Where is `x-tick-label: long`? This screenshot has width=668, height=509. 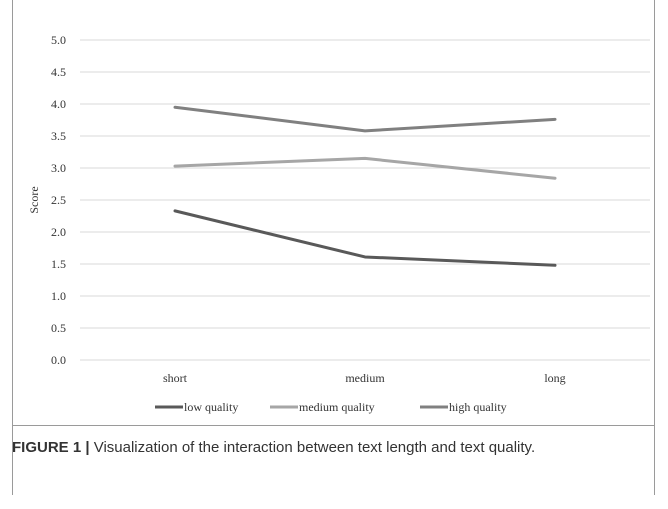
x-tick-label: long is located at coordinates (554, 378).